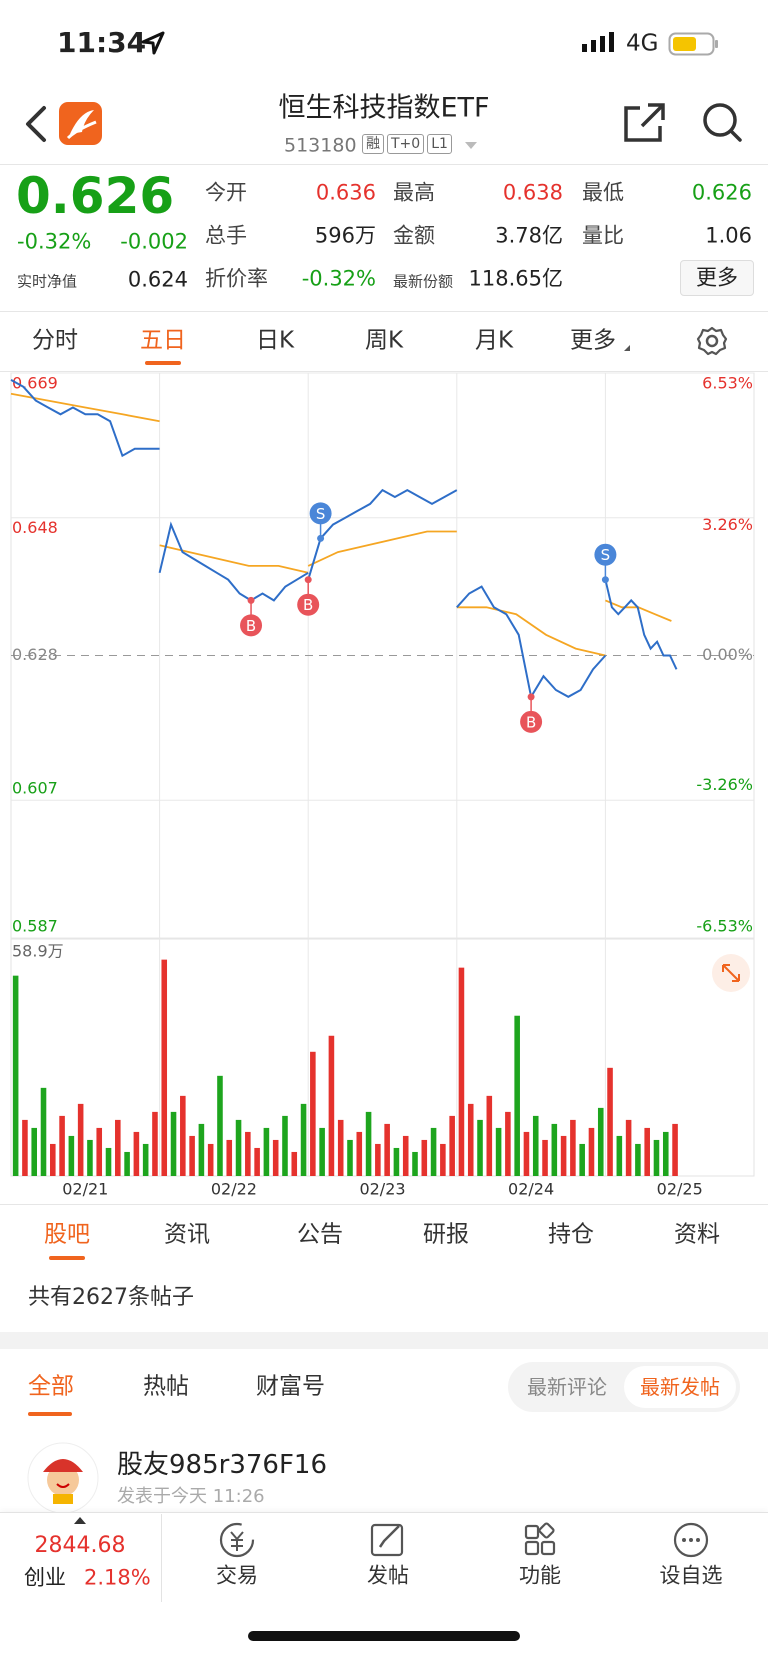 The width and height of the screenshot is (768, 1663). What do you see at coordinates (55, 340) in the screenshot?
I see `chart-tab: 分时` at bounding box center [55, 340].